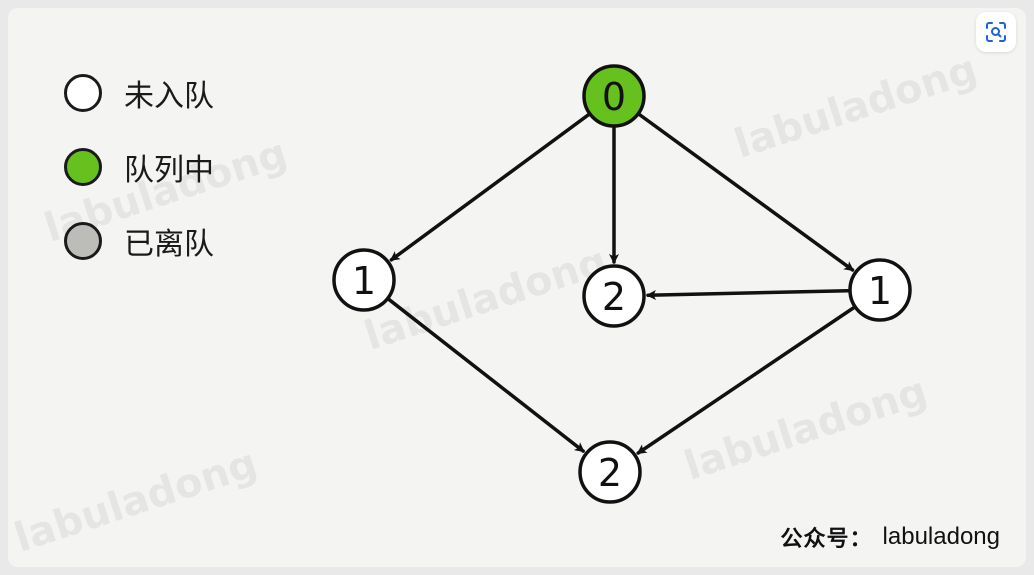 Image resolution: width=1034 pixels, height=575 pixels. I want to click on footer-name: labuladong, so click(941, 536).